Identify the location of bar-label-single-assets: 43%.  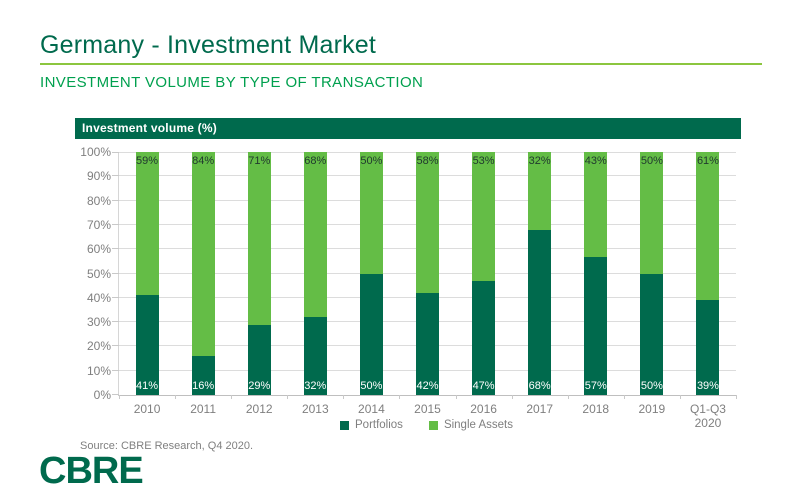
(595, 161).